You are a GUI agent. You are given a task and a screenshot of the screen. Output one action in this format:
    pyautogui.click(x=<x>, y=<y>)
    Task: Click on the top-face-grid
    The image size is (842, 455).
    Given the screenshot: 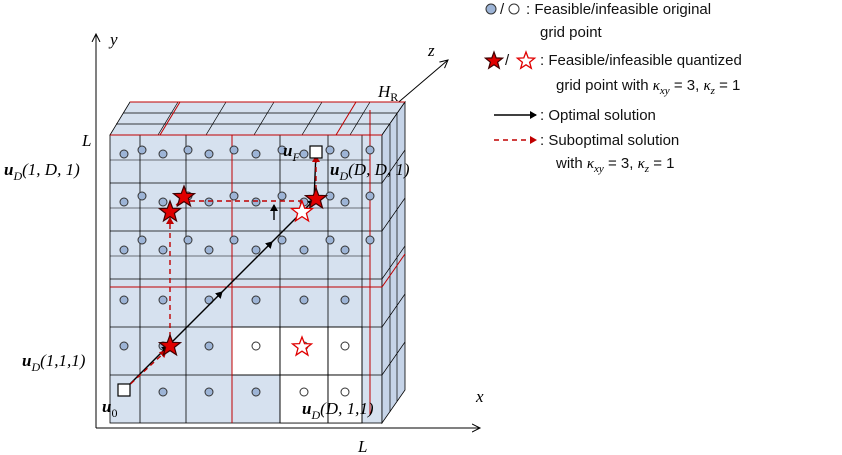 What is the action you would take?
    pyautogui.click(x=256, y=118)
    